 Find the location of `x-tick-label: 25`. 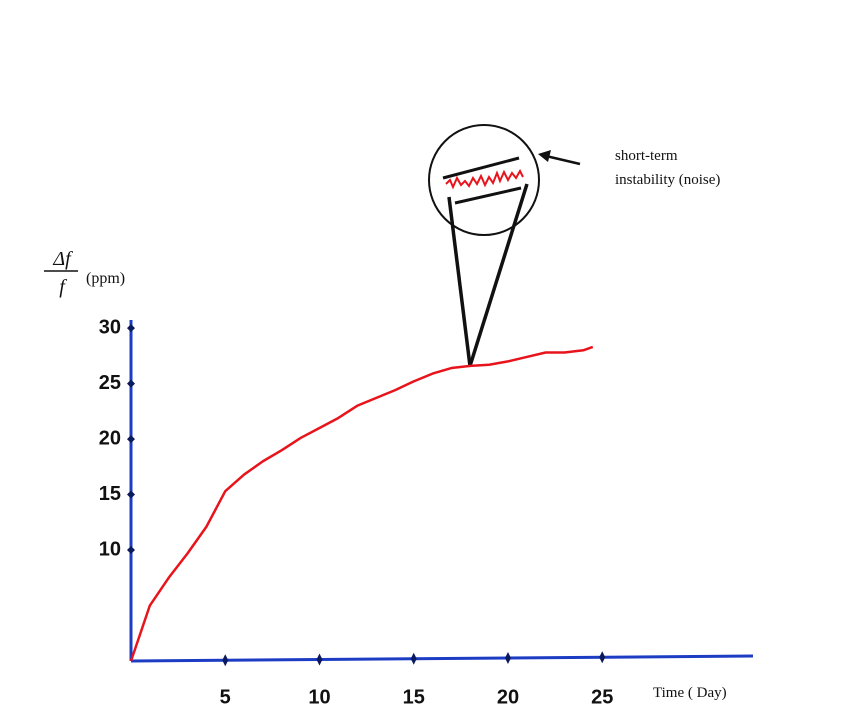

x-tick-label: 25 is located at coordinates (602, 697).